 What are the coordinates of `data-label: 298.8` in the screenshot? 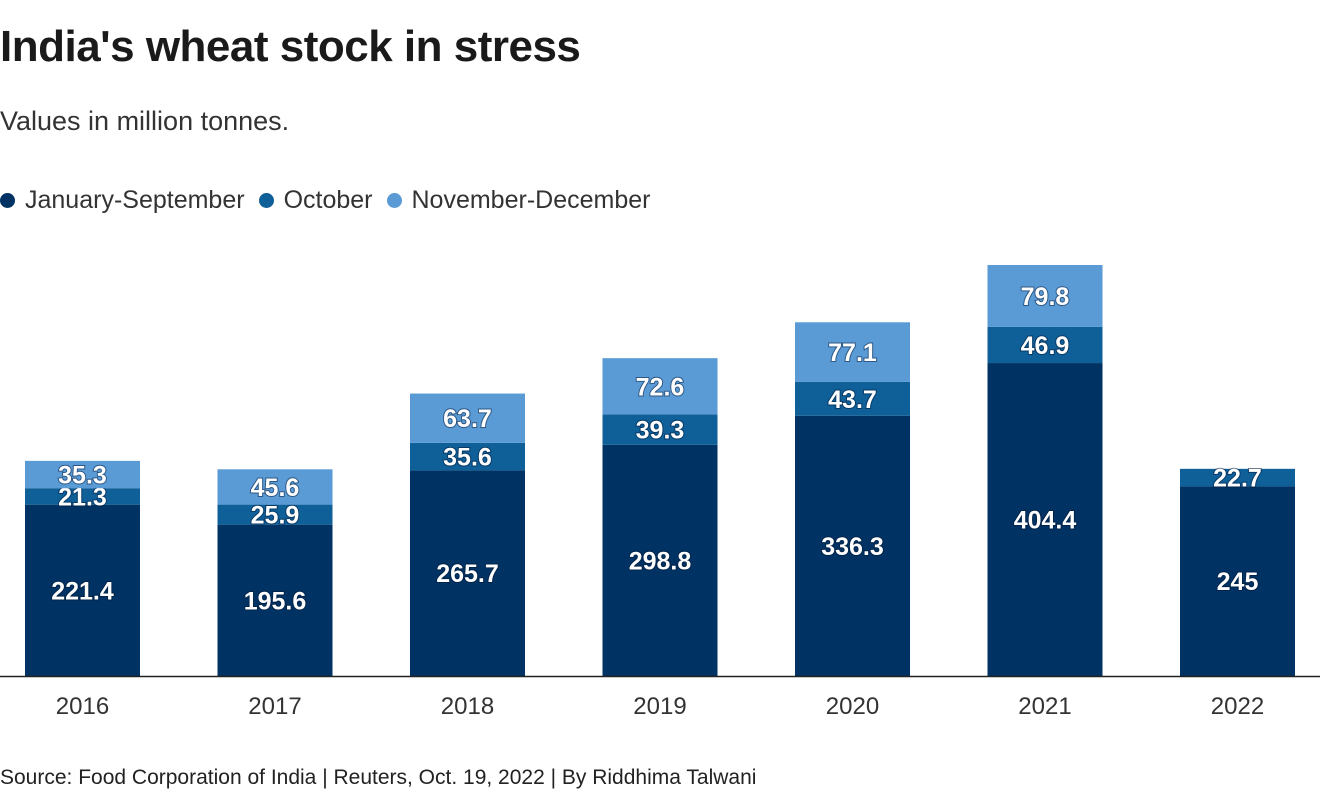 It's located at (660, 561).